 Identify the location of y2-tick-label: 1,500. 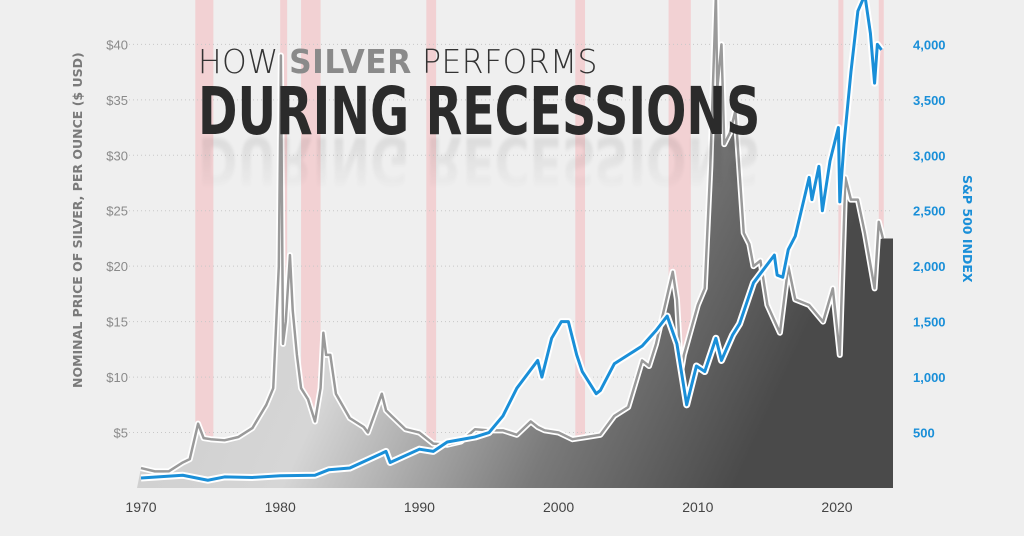
(929, 322).